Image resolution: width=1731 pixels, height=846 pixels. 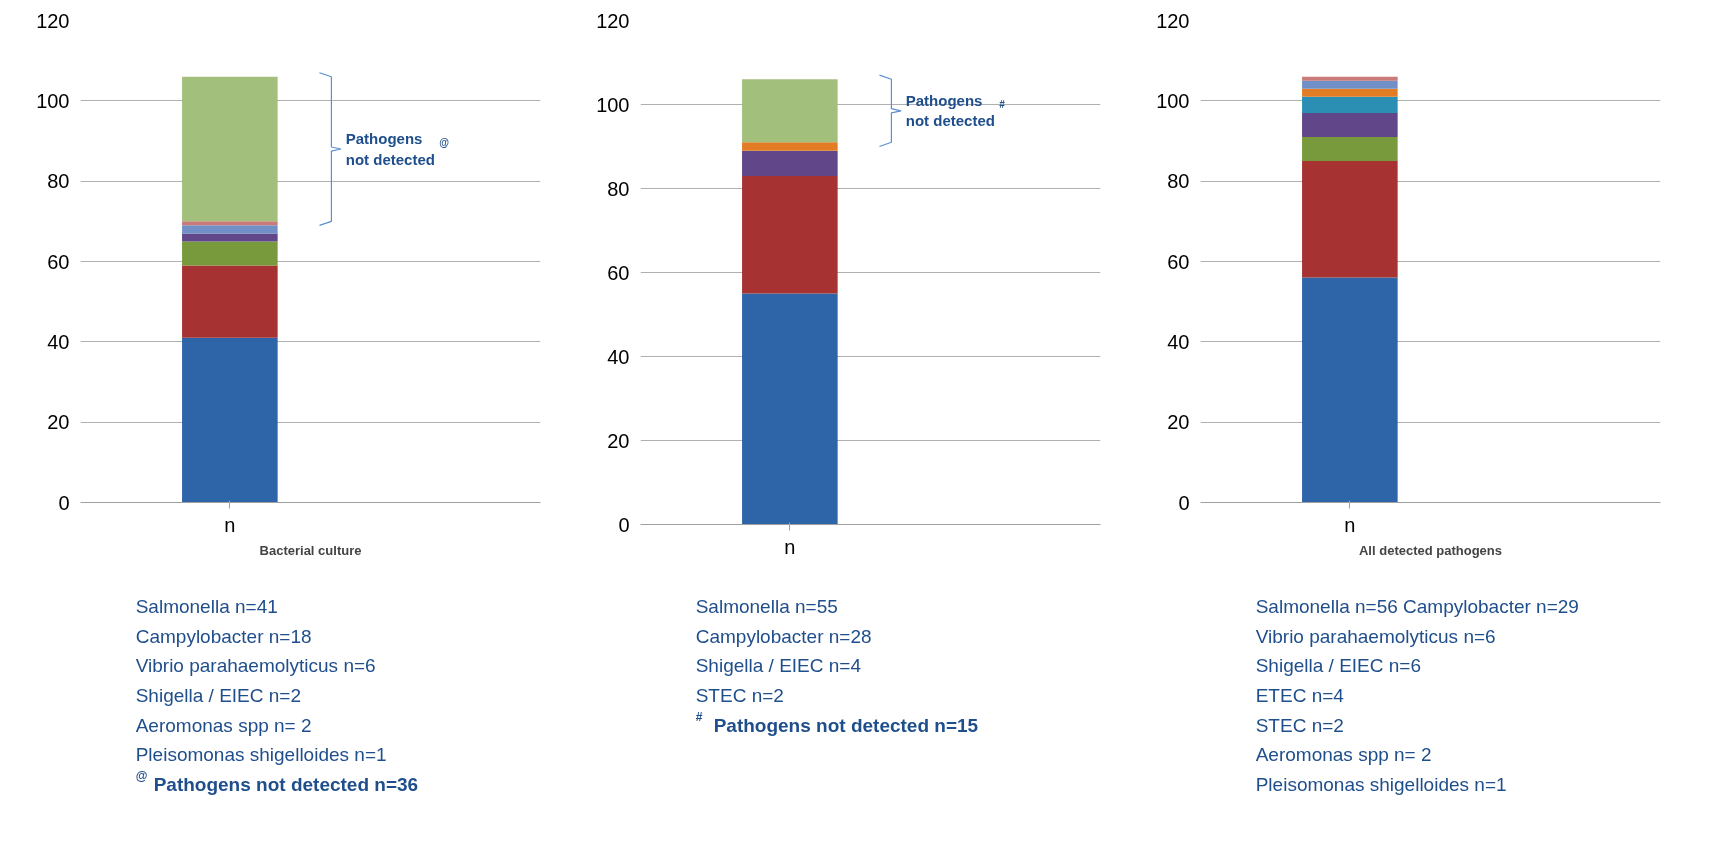 What do you see at coordinates (955, 111) in the screenshot?
I see `text: Pathogens not detected#` at bounding box center [955, 111].